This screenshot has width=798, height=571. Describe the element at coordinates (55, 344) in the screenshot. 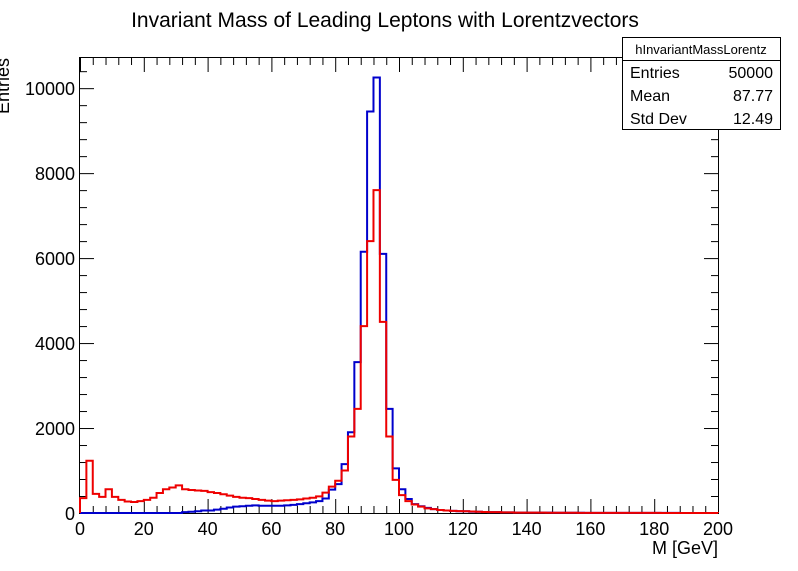

I see `y-tick-label: 4000` at that location.